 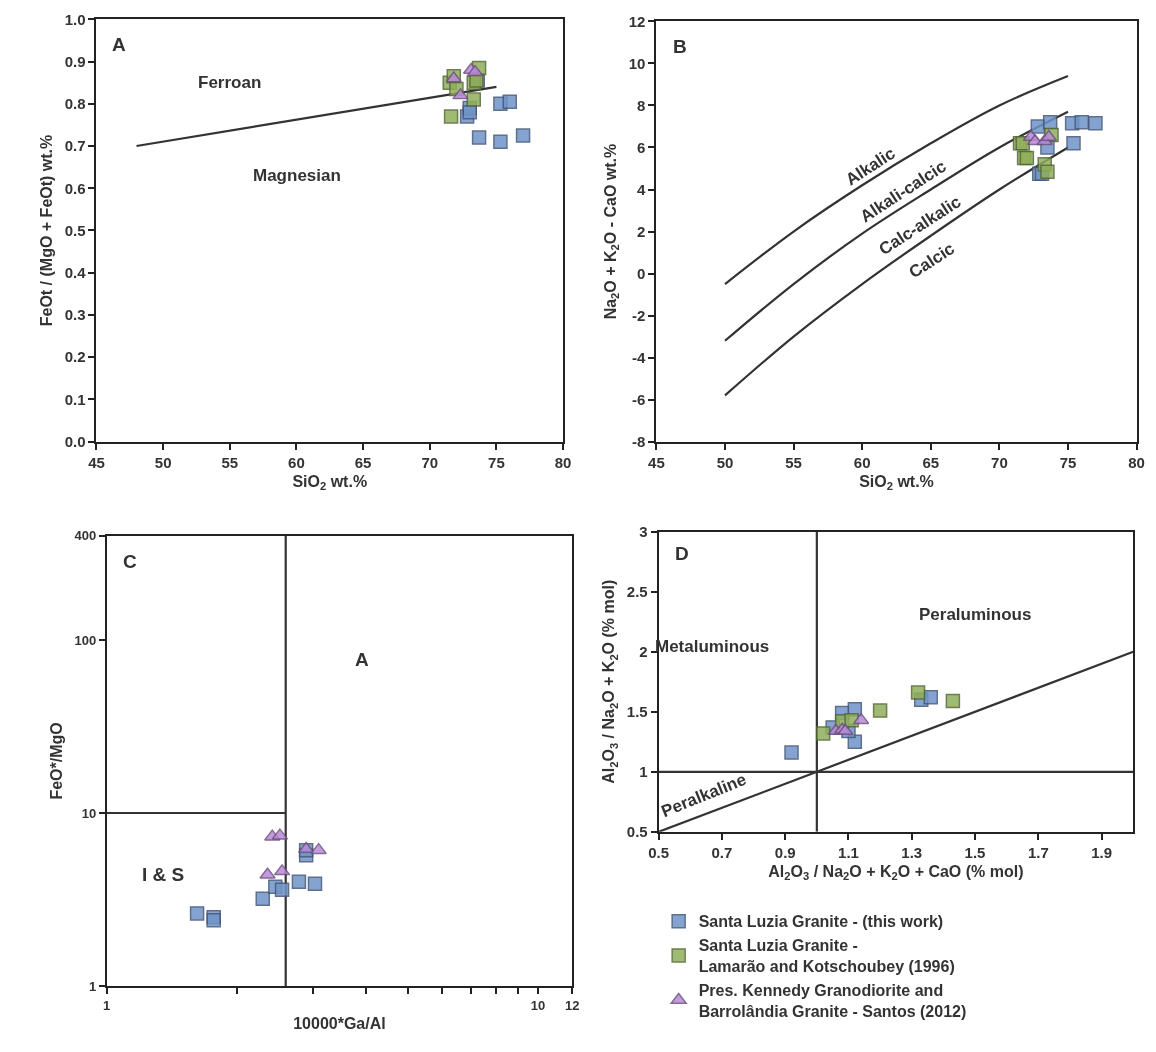 What do you see at coordinates (107, 1005) in the screenshot?
I see `x-tick-label: 1` at bounding box center [107, 1005].